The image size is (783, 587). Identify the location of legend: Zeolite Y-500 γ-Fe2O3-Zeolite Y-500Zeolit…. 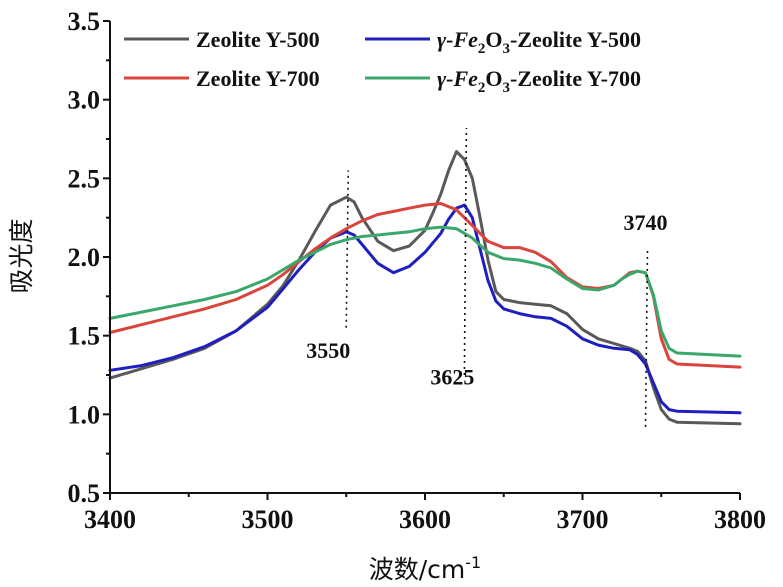
(382, 61).